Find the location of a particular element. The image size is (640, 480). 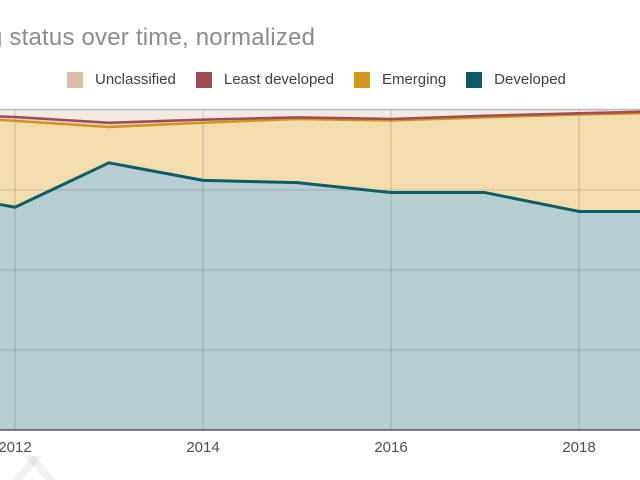

legend-item-developed: Developed is located at coordinates (516, 79).